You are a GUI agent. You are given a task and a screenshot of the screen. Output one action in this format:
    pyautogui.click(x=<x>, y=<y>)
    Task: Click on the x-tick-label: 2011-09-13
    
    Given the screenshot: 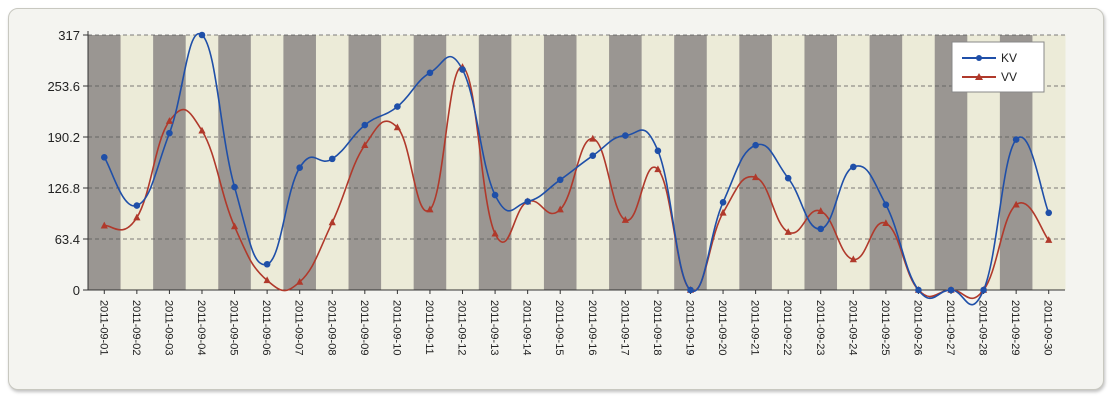 What is the action you would take?
    pyautogui.click(x=494, y=327)
    